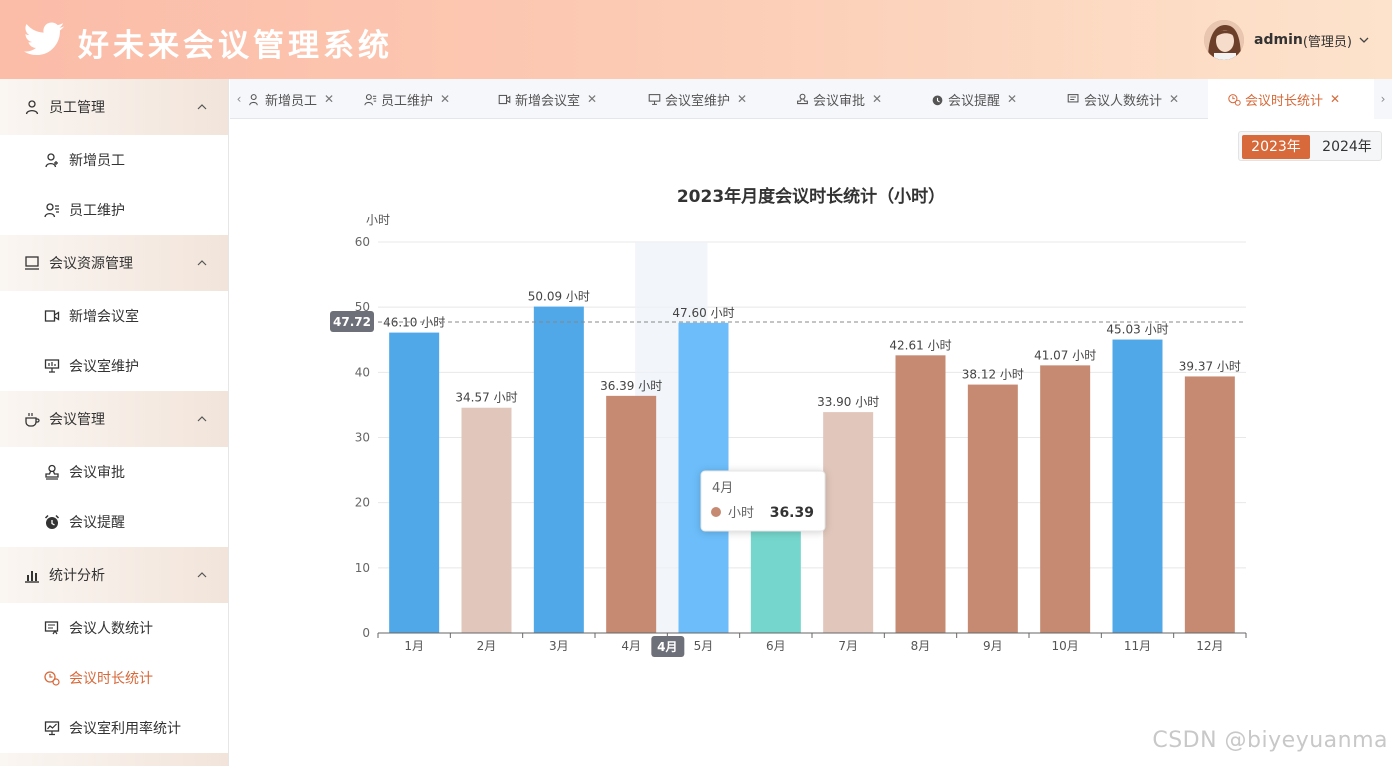 The image size is (1392, 766). Describe the element at coordinates (114, 263) in the screenshot. I see `sidebar-group-resource: 会议资源管理` at that location.